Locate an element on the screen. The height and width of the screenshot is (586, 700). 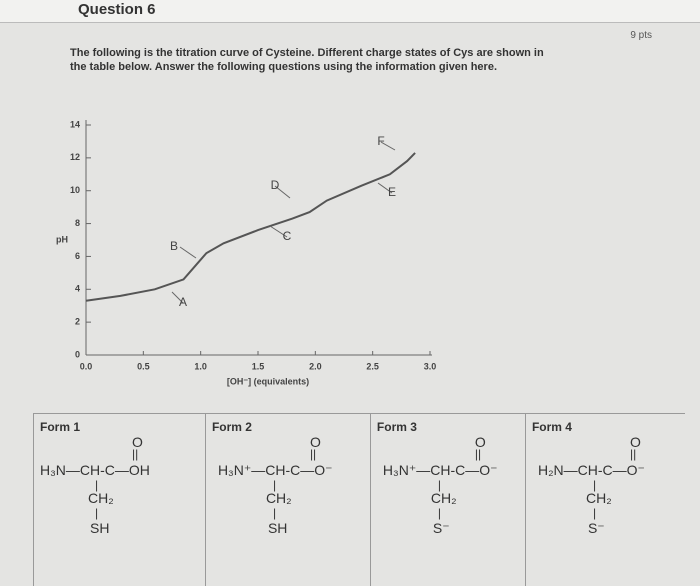
header: Question 6 is located at coordinates (350, 11).